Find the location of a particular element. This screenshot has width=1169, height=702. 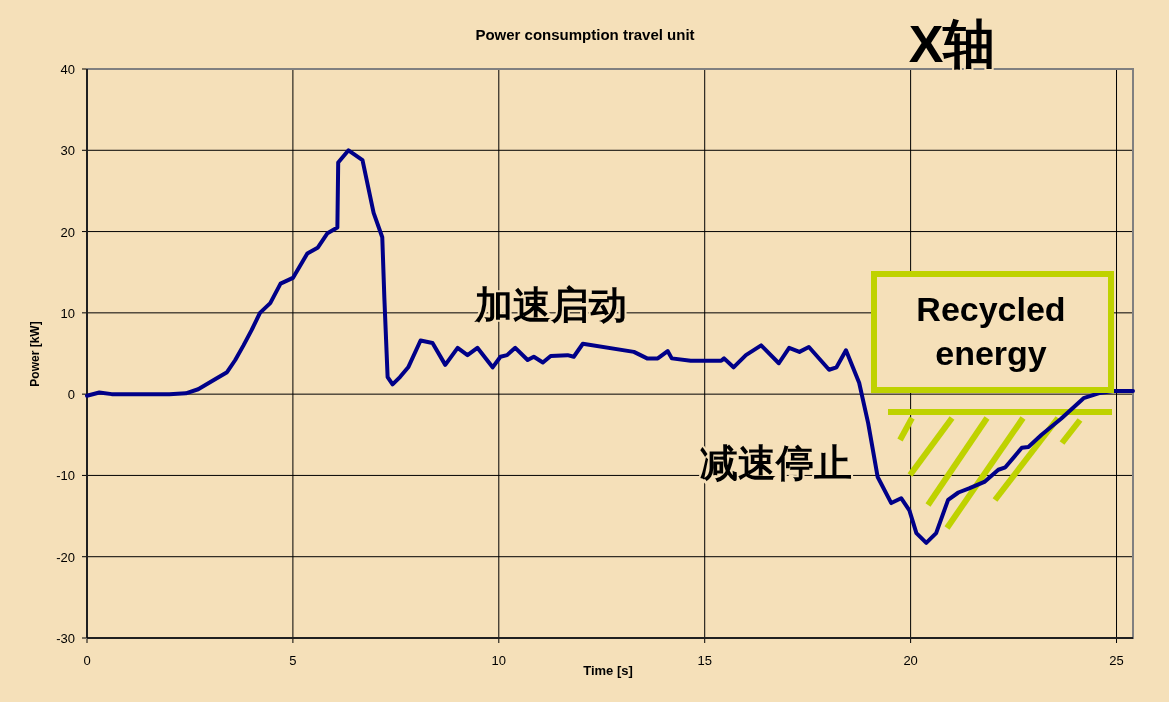

chart-title: Power consumption travel unit is located at coordinates (585, 34).